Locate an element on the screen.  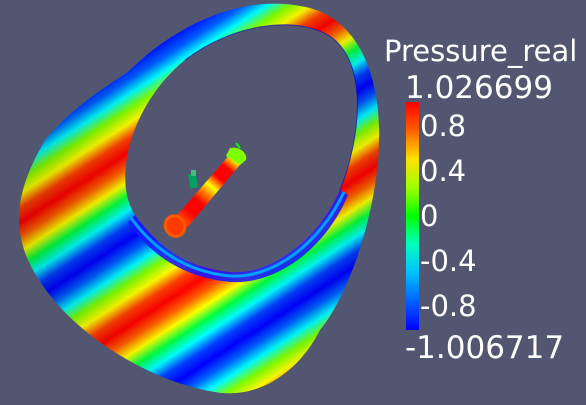
inner-wall is located at coordinates (238, 236).